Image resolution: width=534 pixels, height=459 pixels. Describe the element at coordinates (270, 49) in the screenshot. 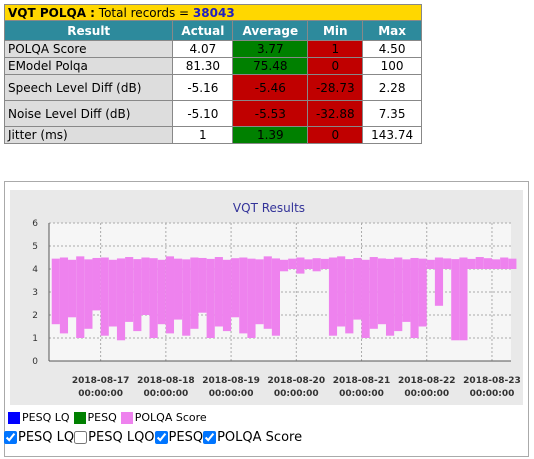

I see `cell: 3.77` at that location.